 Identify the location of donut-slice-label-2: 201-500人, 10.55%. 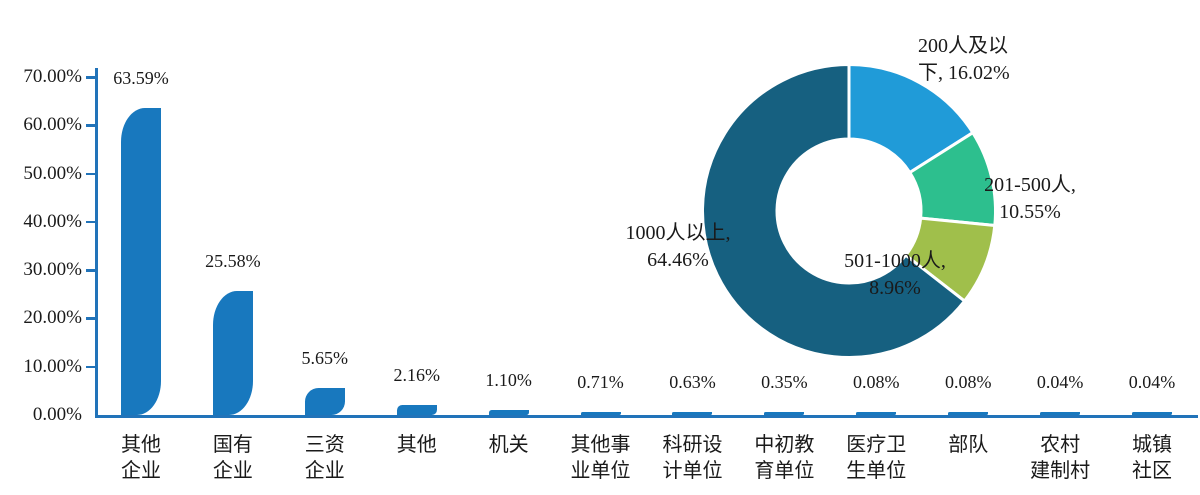
(1030, 199).